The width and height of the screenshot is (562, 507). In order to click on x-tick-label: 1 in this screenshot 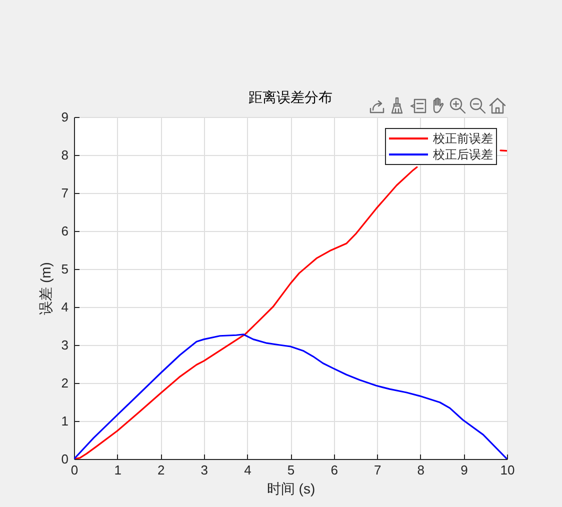, I will do `click(118, 470)`.